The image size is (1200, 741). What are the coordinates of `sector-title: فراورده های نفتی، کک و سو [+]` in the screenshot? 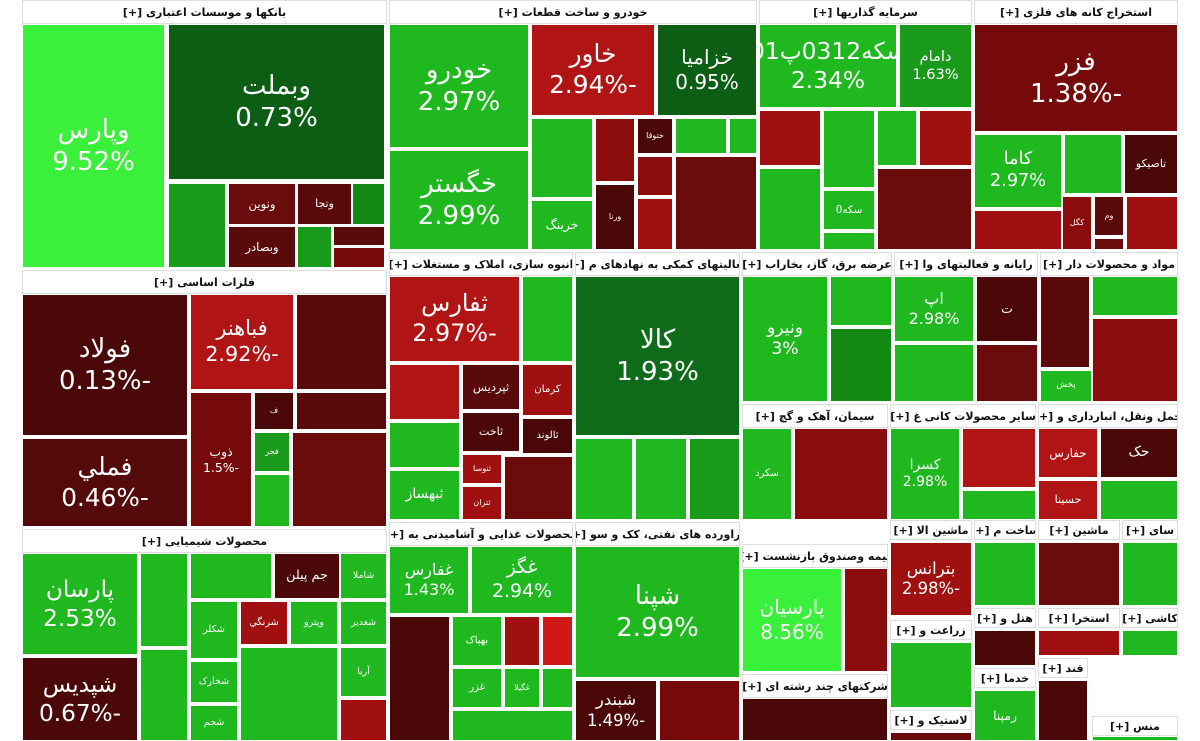 It's located at (657, 534).